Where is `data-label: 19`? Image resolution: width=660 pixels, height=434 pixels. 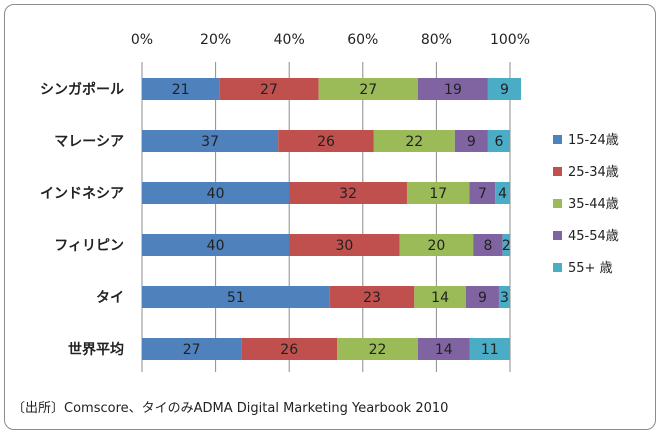 data-label: 19 is located at coordinates (453, 90).